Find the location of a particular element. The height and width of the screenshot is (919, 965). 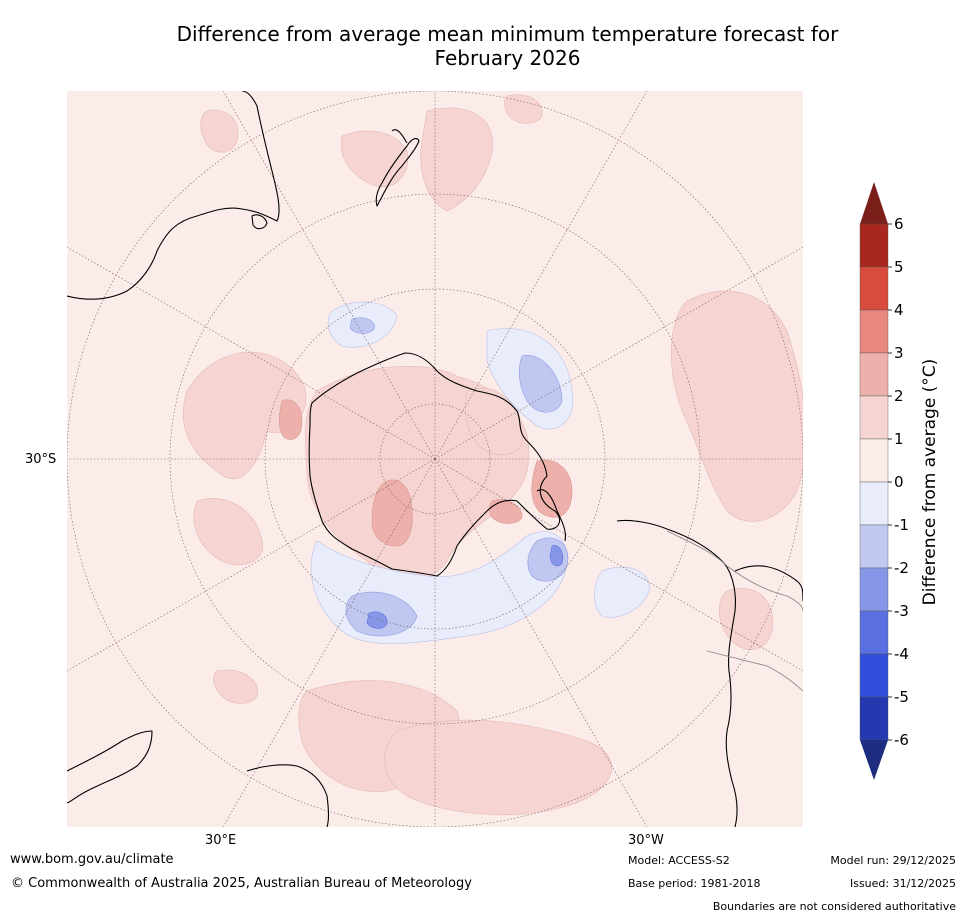

title-line-2: February 2026 is located at coordinates (507, 58).